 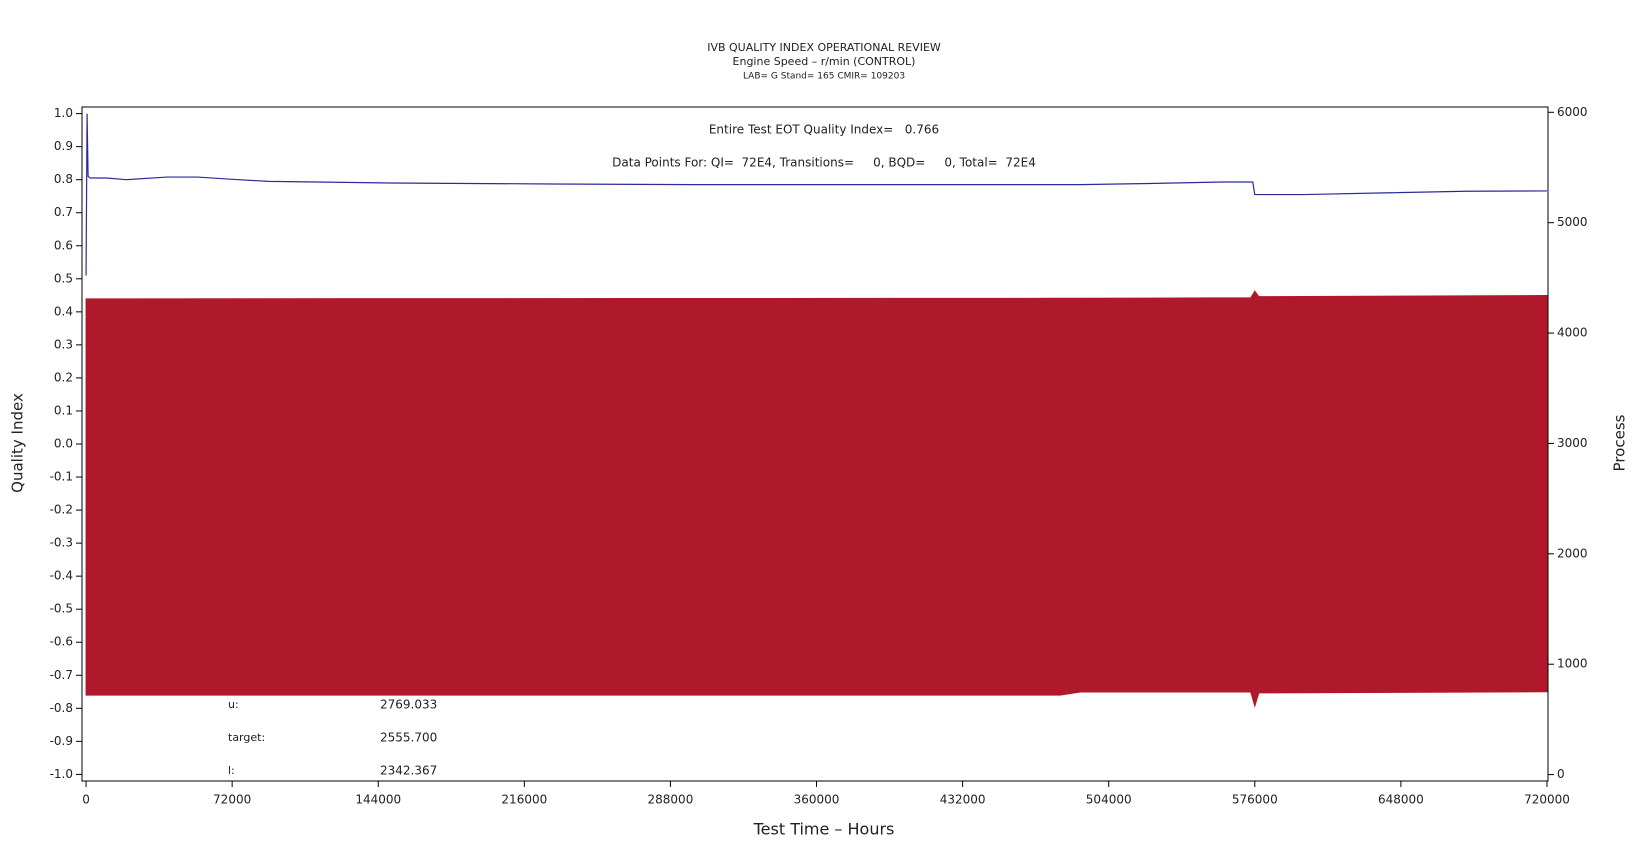 What do you see at coordinates (824, 130) in the screenshot?
I see `annotation: Entire Test EOT Quality Index= 0.766` at bounding box center [824, 130].